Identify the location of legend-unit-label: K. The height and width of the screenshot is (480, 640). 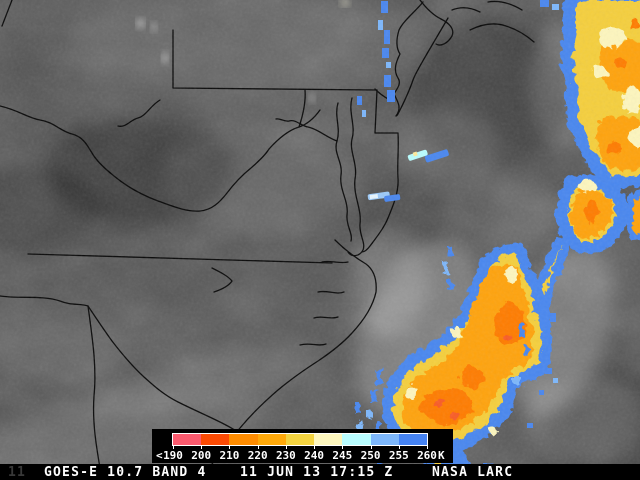
(441, 455).